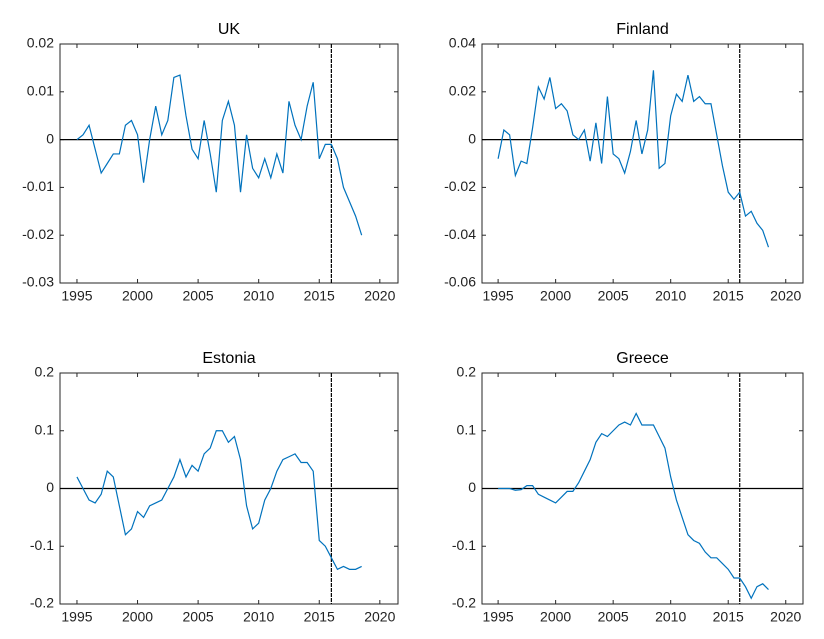 The image size is (824, 639). I want to click on subplot-title: UK, so click(229, 29).